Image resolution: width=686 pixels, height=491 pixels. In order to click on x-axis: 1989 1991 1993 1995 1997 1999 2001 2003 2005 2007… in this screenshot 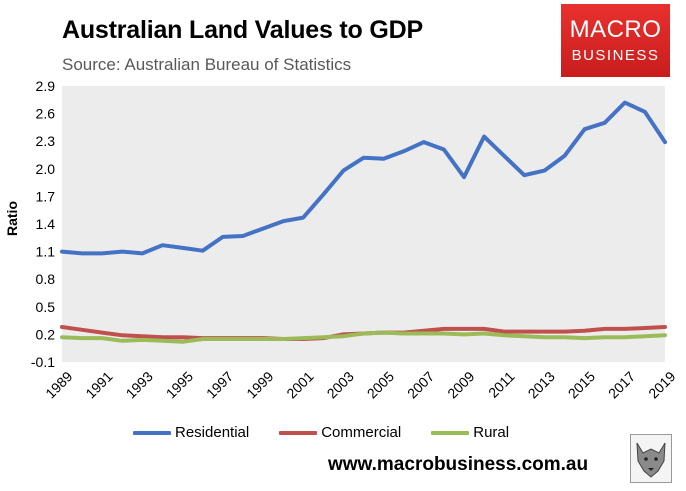, I will do `click(360, 384)`.